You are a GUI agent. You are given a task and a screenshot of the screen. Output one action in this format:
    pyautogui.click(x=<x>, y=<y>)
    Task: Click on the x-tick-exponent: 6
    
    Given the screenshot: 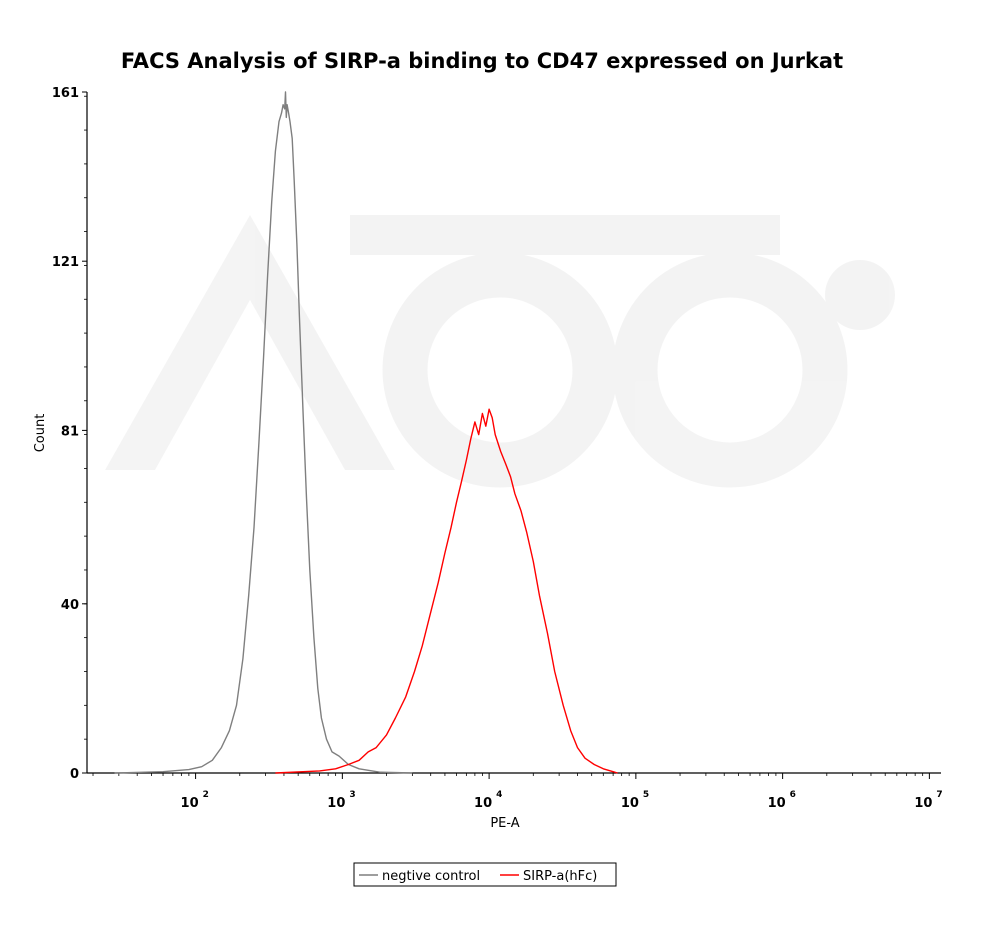 What is the action you would take?
    pyautogui.click(x=793, y=795)
    